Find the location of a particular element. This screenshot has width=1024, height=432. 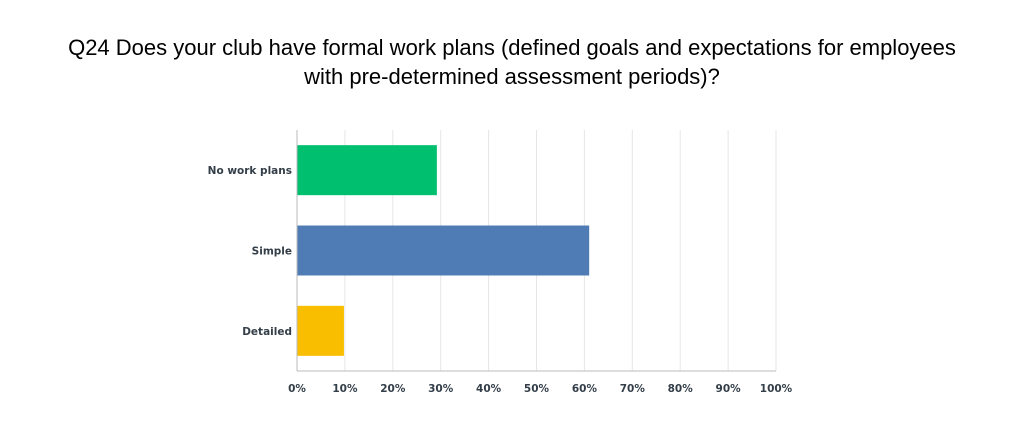

x-tick-label: 70% is located at coordinates (633, 389).